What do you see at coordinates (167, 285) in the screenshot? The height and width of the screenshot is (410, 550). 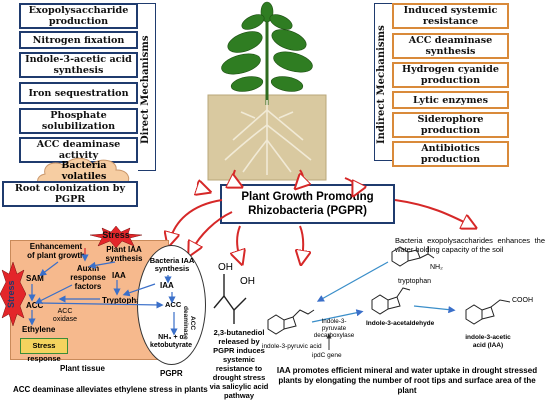 I see `iaa2-text: IAA` at bounding box center [167, 285].